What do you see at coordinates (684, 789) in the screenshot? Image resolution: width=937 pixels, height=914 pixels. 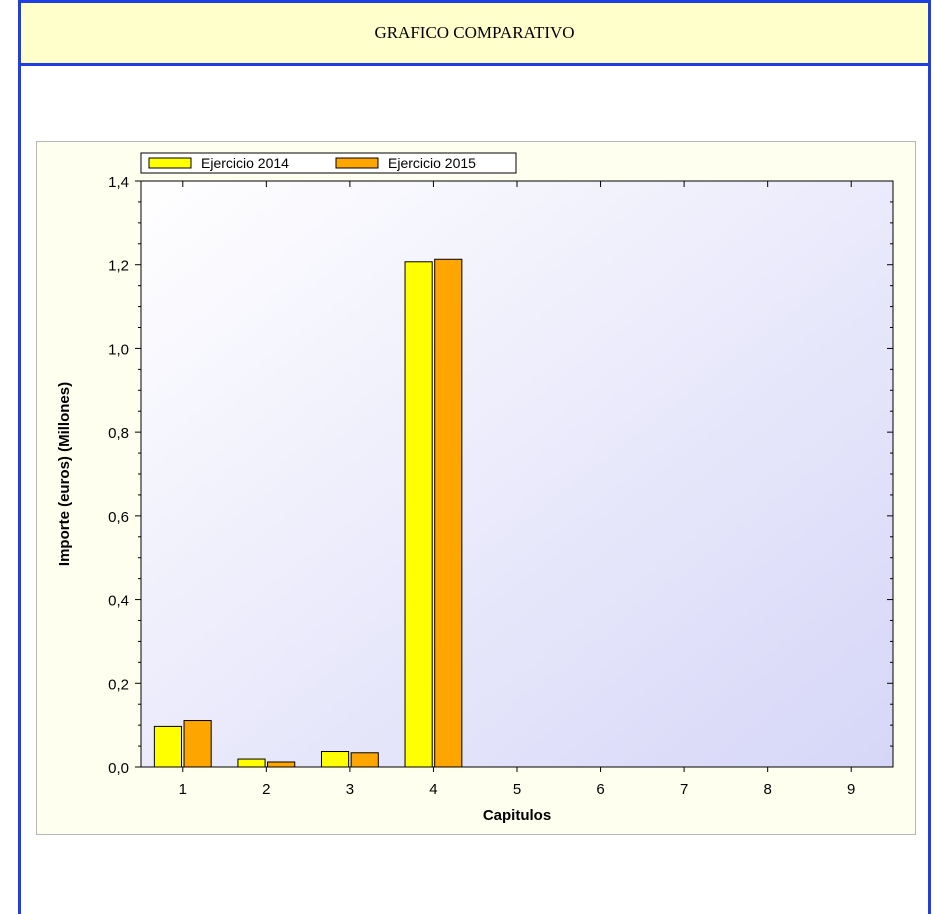 I see `x-tick-label: 7` at bounding box center [684, 789].